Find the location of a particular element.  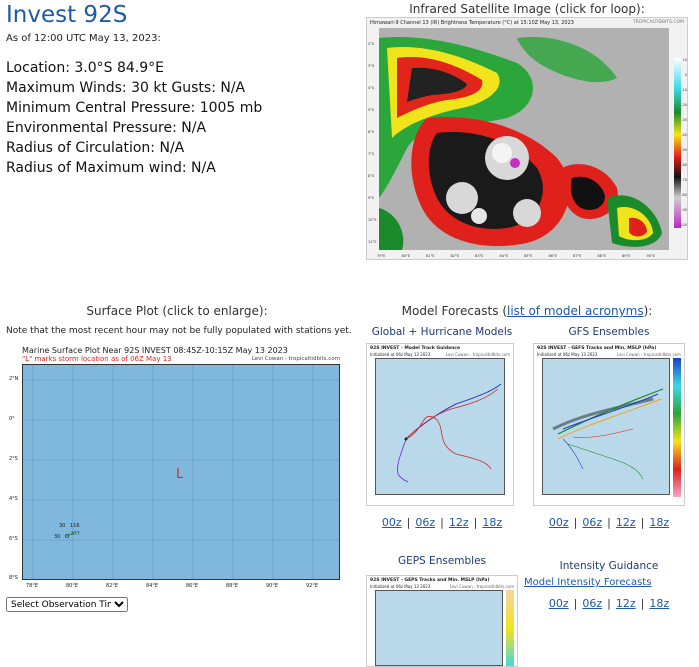

model-acronyms-link: list of model acronyms is located at coordinates (575, 311).